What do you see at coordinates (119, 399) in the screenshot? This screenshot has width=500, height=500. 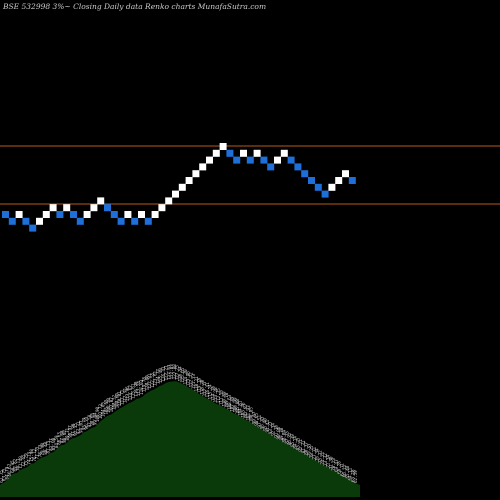 I see `volume-label-44: 110.81` at bounding box center [119, 399].